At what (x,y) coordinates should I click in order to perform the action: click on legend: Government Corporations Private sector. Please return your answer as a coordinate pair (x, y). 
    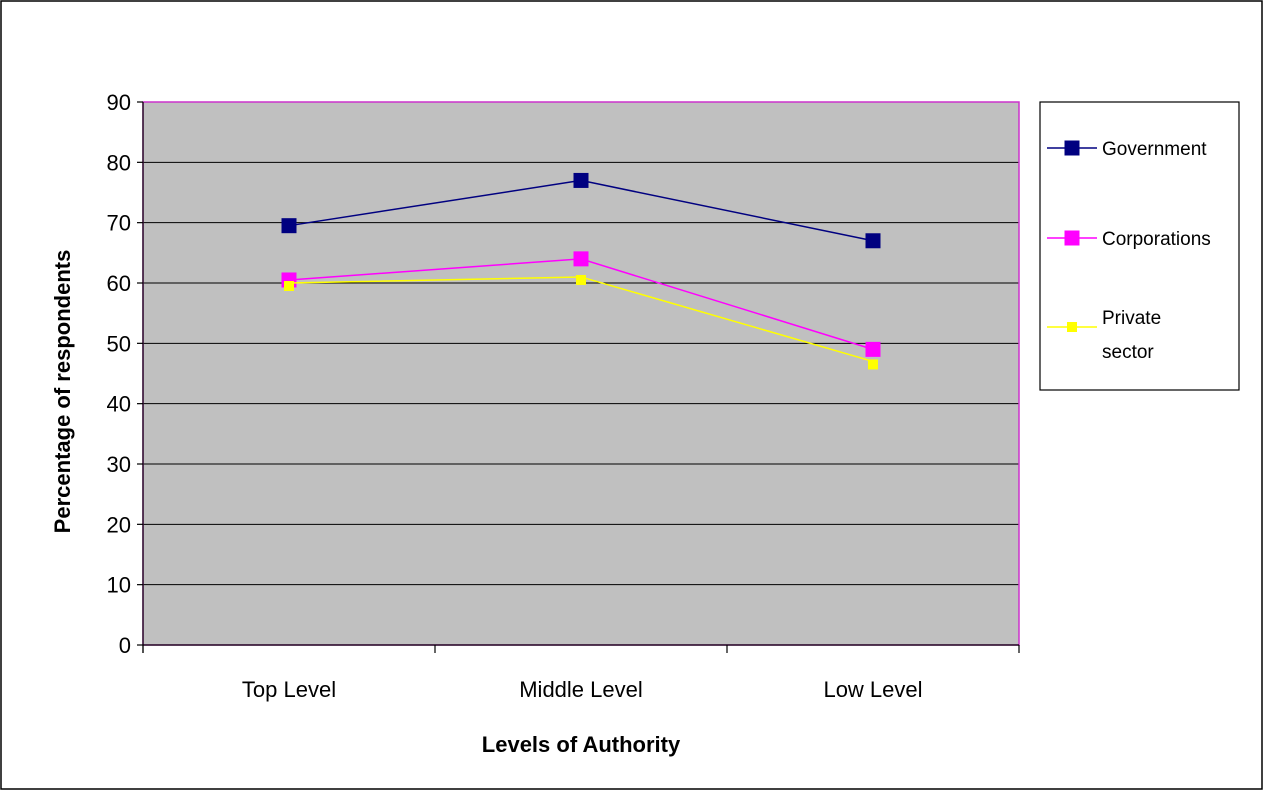
    Looking at the image, I should click on (1139, 246).